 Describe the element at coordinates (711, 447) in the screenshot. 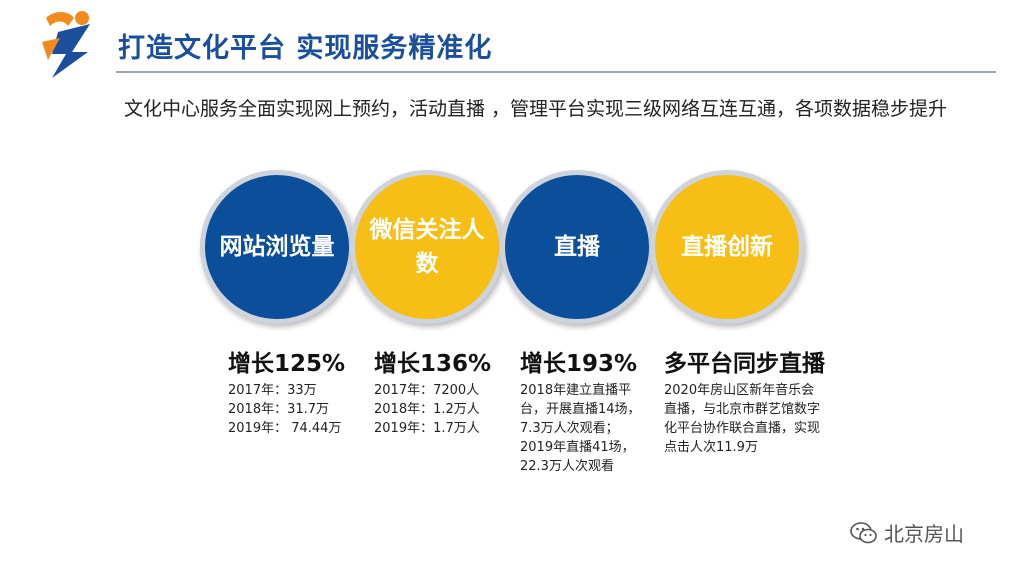

I see `stat-line: 点击人次11.9万` at that location.